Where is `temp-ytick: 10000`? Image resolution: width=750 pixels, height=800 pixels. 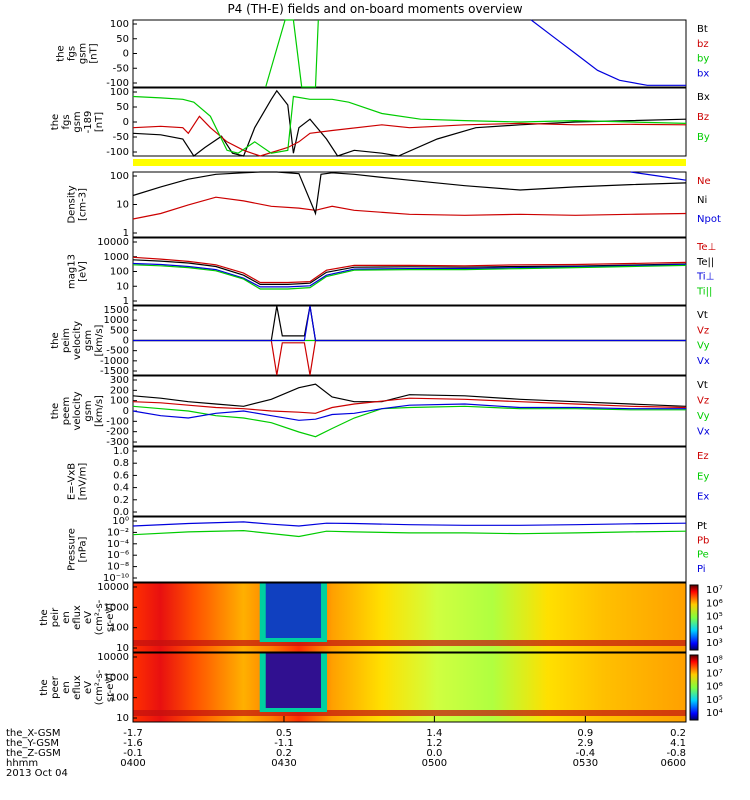 temp-ytick: 10000 is located at coordinates (113, 242).